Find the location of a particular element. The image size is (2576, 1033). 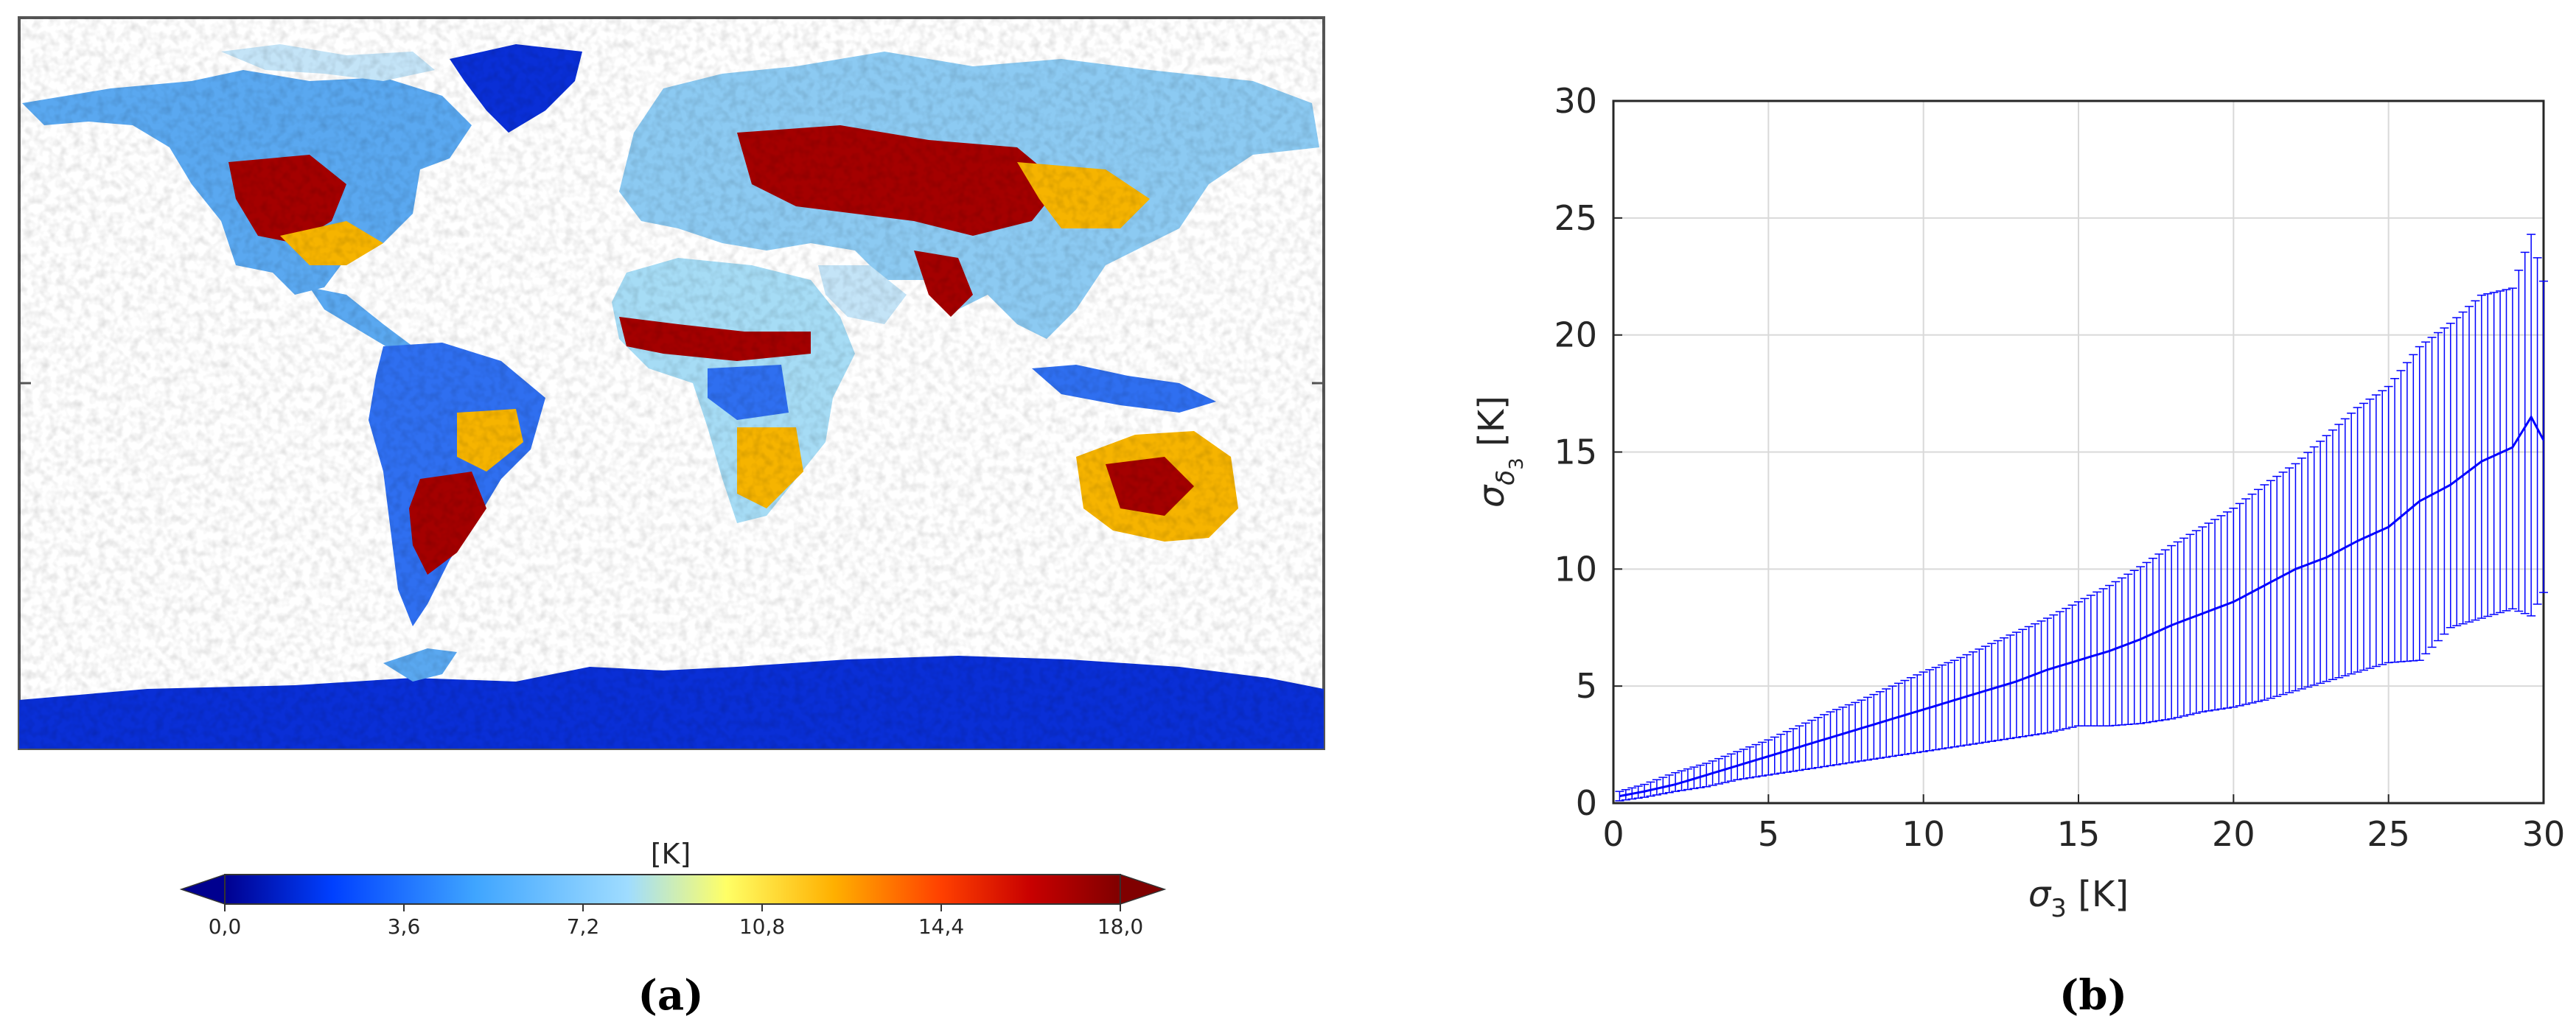

x-axis-label-unit: [K] is located at coordinates (2098, 894).